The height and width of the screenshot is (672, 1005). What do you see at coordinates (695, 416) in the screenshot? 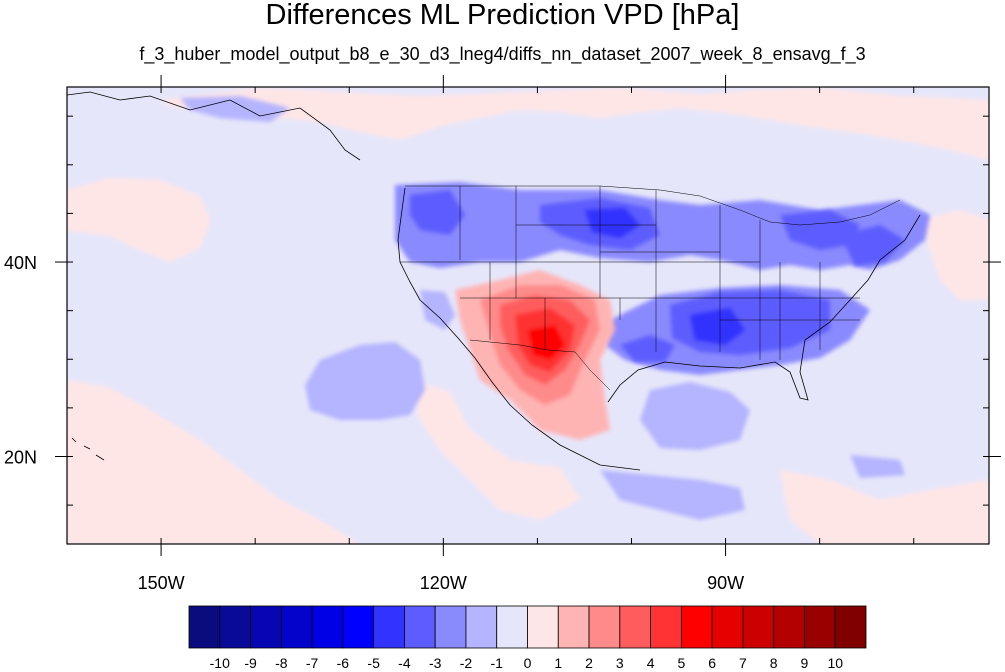
I see `anomaly-blue-gulf` at bounding box center [695, 416].